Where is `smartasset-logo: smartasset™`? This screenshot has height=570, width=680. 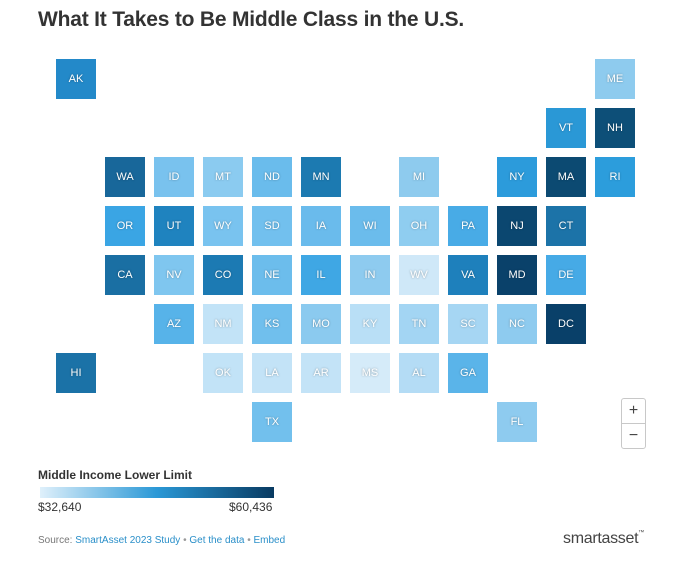 smartasset-logo: smartasset™ is located at coordinates (603, 539).